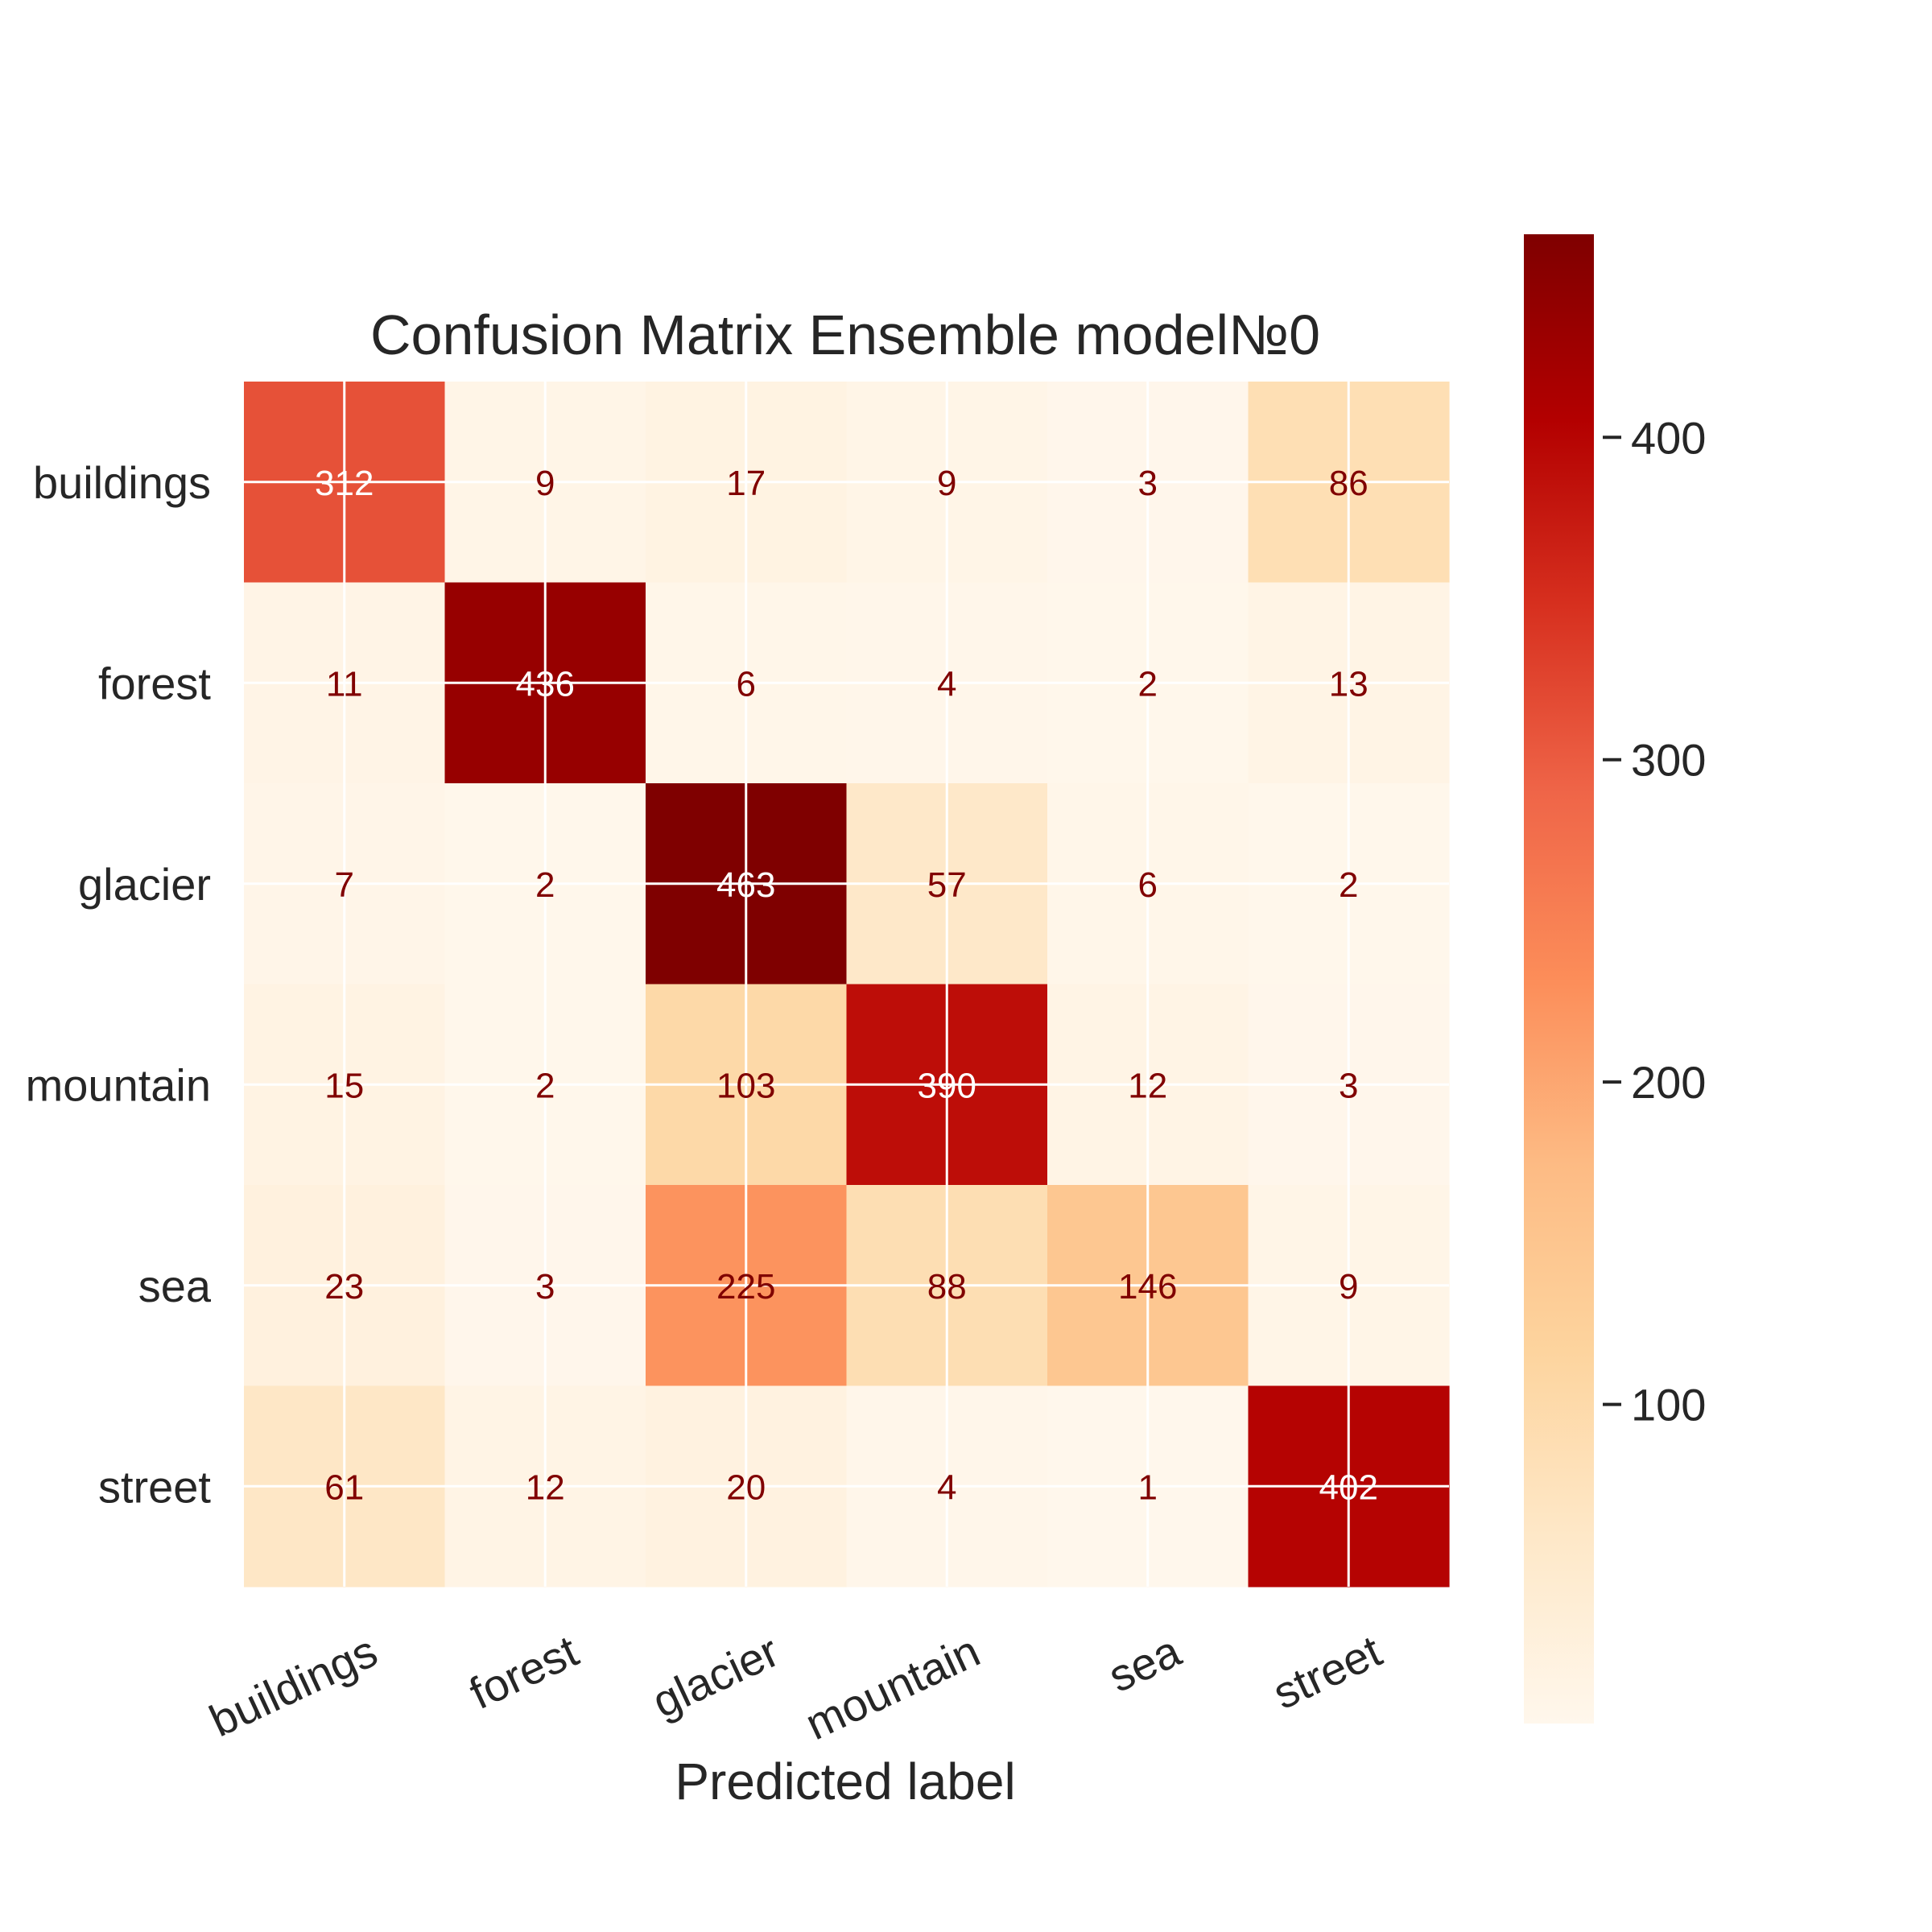 This screenshot has width=1932, height=1932. What do you see at coordinates (1668, 1082) in the screenshot?
I see `colorbar-tick-label: 200` at bounding box center [1668, 1082].